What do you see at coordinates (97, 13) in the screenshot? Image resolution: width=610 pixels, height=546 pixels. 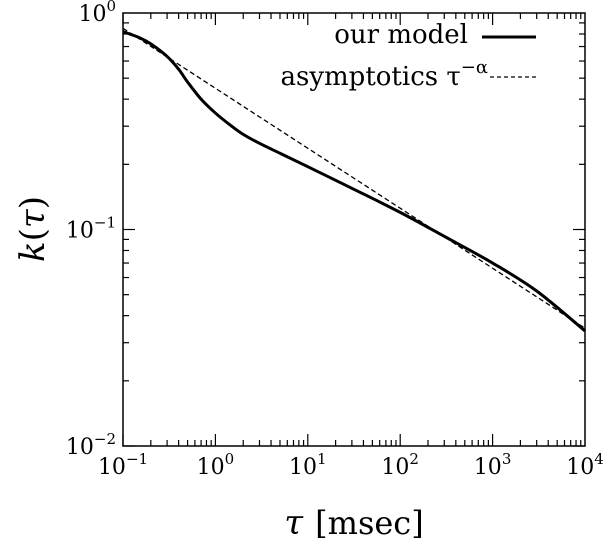 I see `y-tick-label: 10⁰` at bounding box center [97, 13].